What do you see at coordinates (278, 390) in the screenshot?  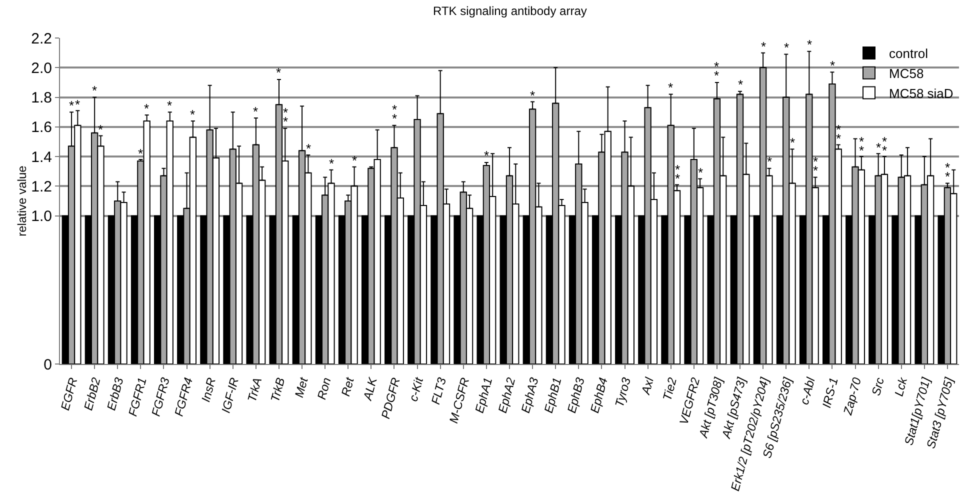 I see `x-tick-label: TrkB` at bounding box center [278, 390].